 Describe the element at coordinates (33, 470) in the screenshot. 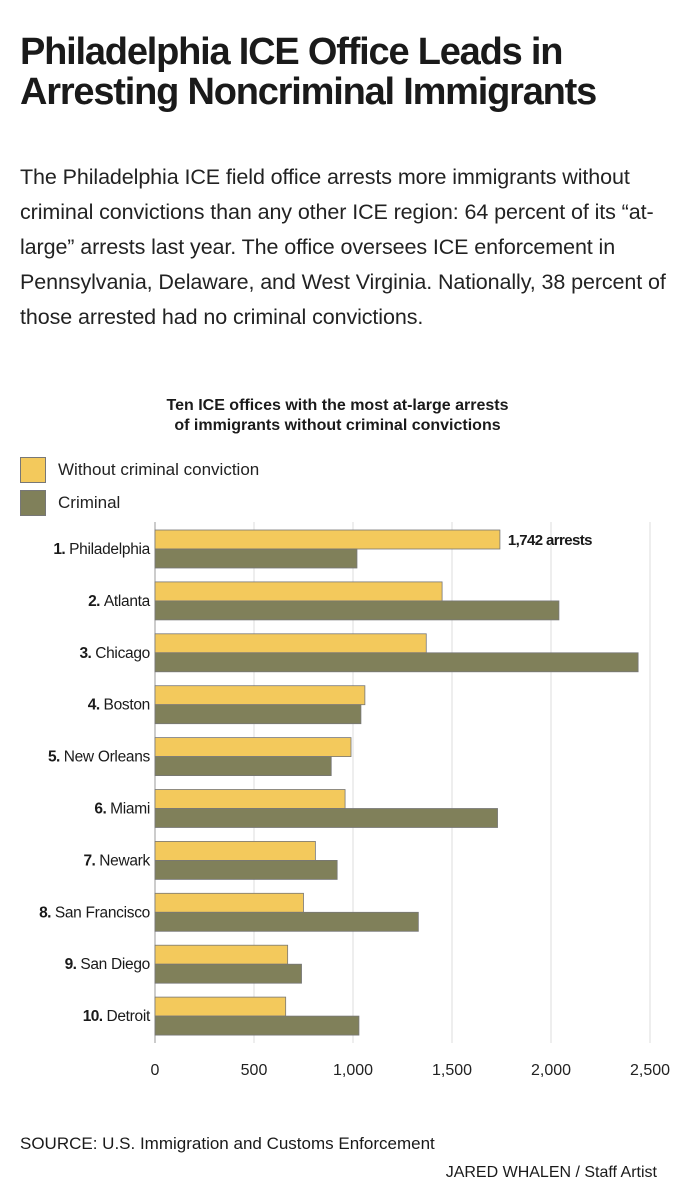

I see `legend-swatch-noncriminal` at that location.